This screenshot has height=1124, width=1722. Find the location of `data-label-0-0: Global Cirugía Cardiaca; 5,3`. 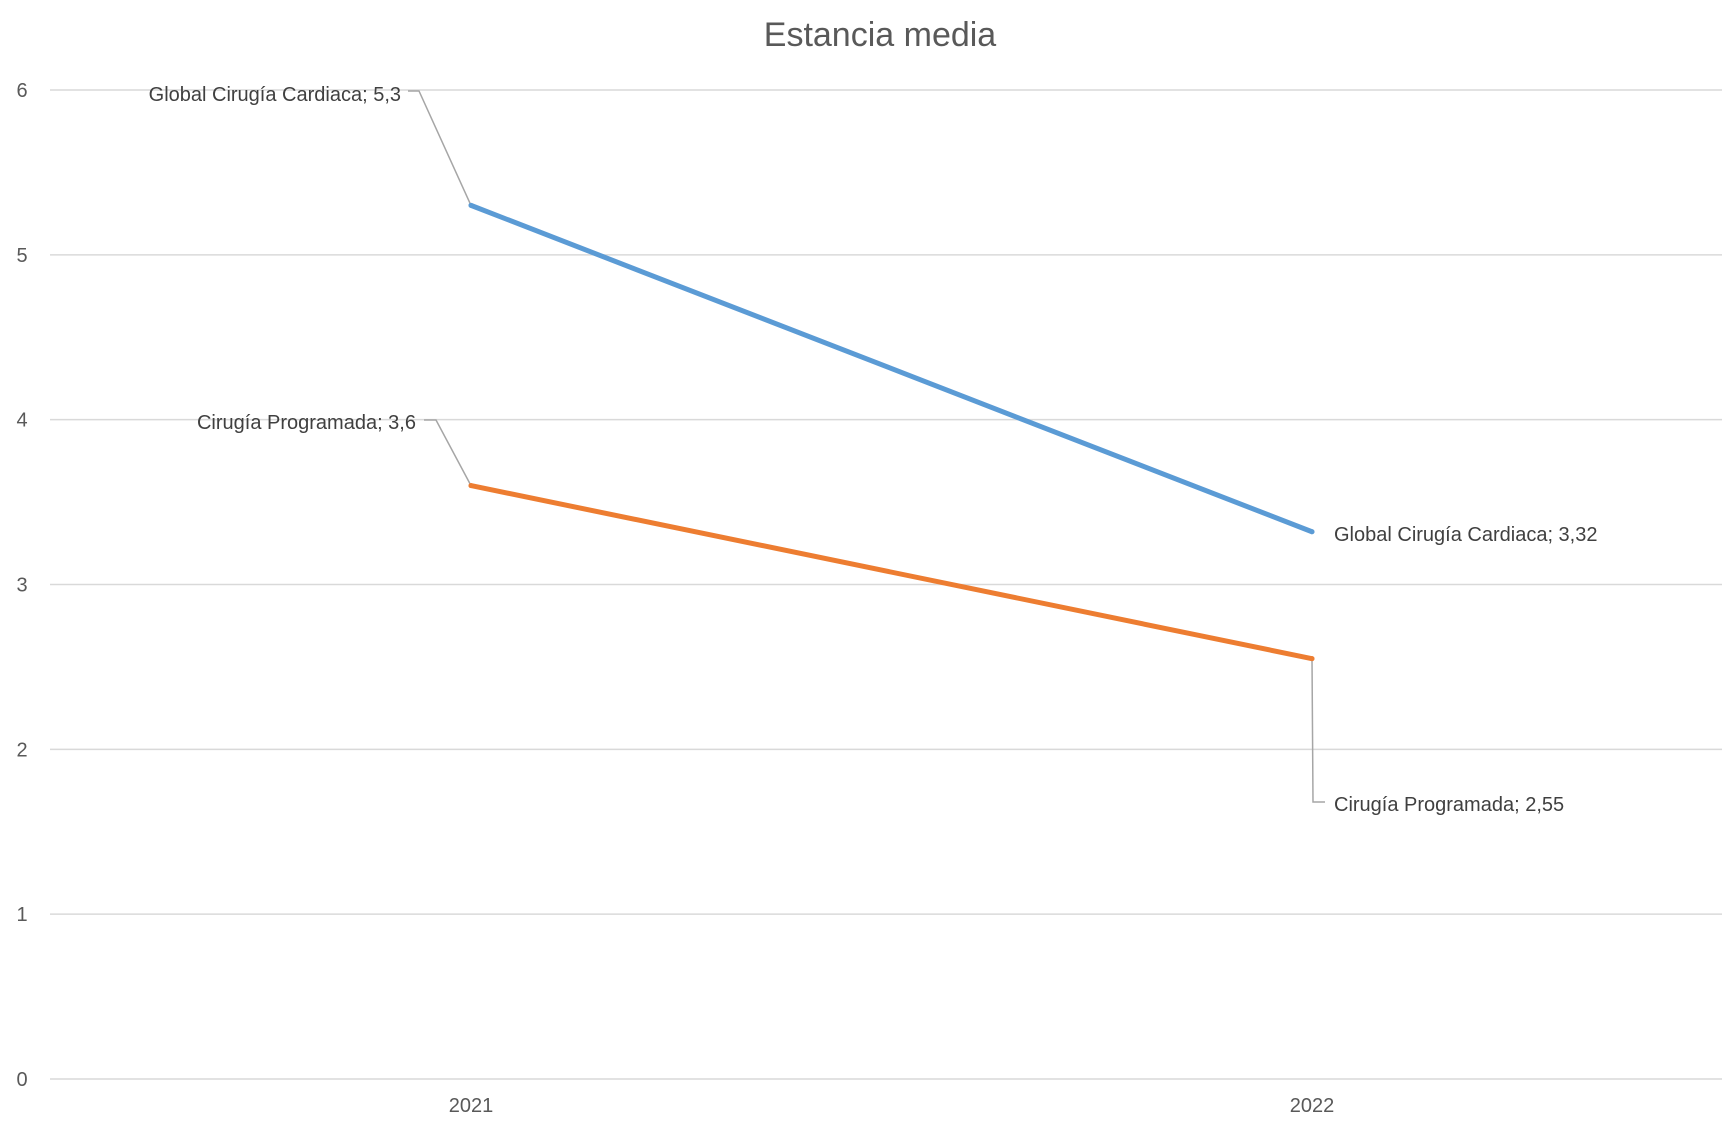

data-label-0-0: Global Cirugía Cardiaca; 5,3 is located at coordinates (275, 95).